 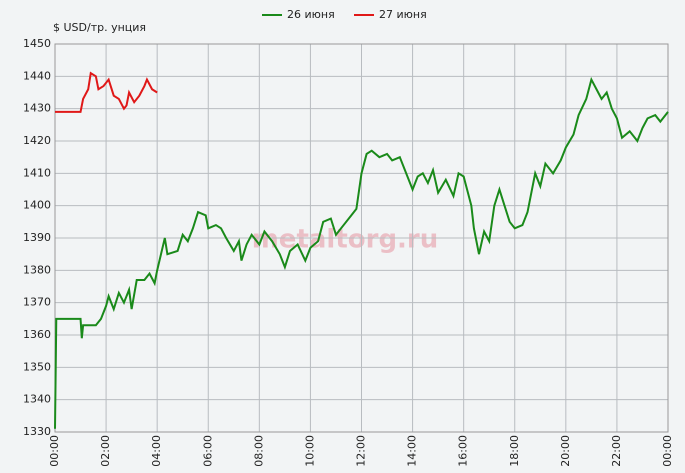 I want to click on y-tick-label: 1380, so click(x=37, y=269).